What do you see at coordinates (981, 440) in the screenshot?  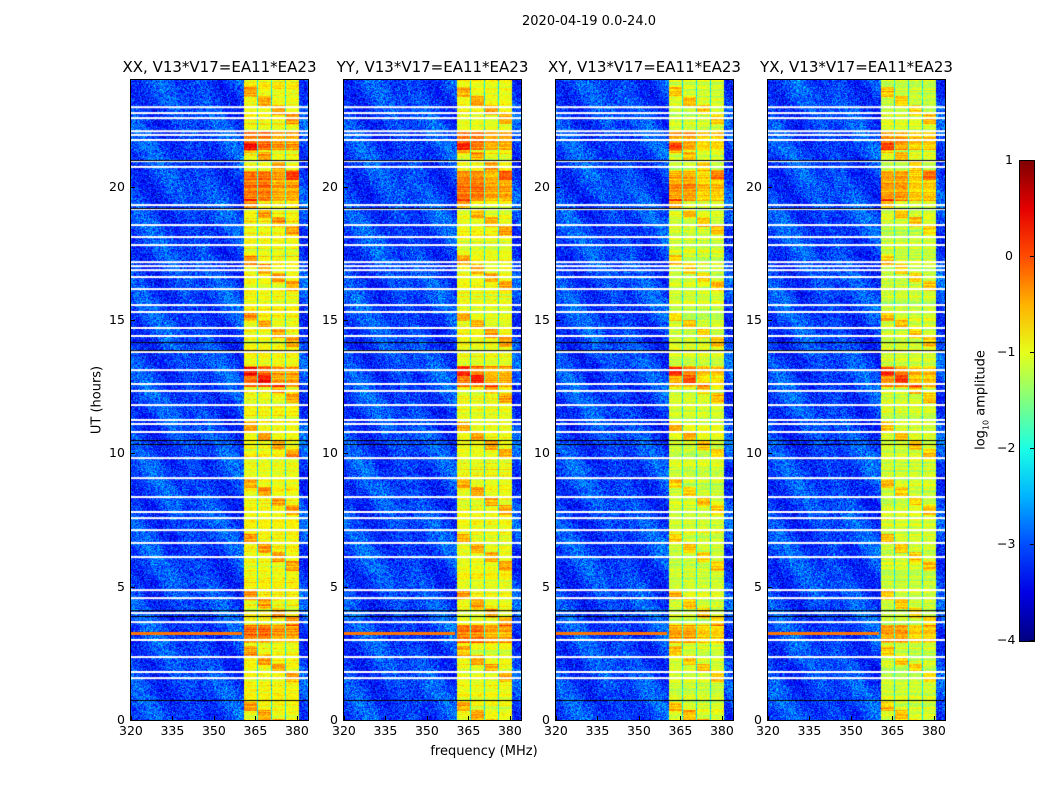 I see `colorbar-label-main: log` at bounding box center [981, 440].